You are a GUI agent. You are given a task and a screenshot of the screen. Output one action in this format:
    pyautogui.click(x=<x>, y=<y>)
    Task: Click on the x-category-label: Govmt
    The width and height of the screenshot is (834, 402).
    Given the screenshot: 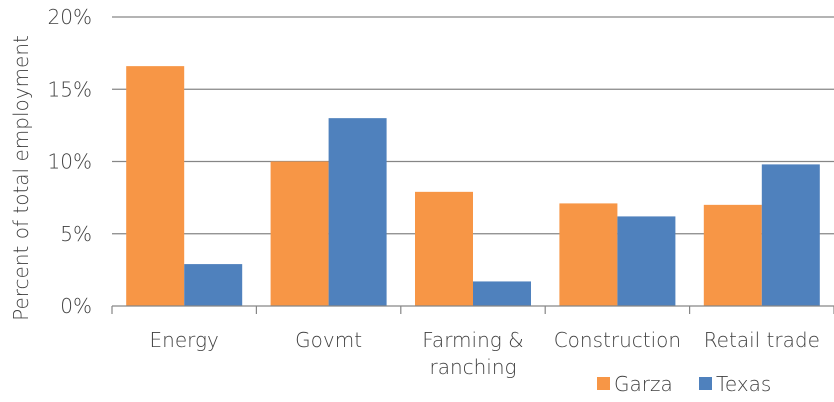 What is the action you would take?
    pyautogui.click(x=328, y=340)
    